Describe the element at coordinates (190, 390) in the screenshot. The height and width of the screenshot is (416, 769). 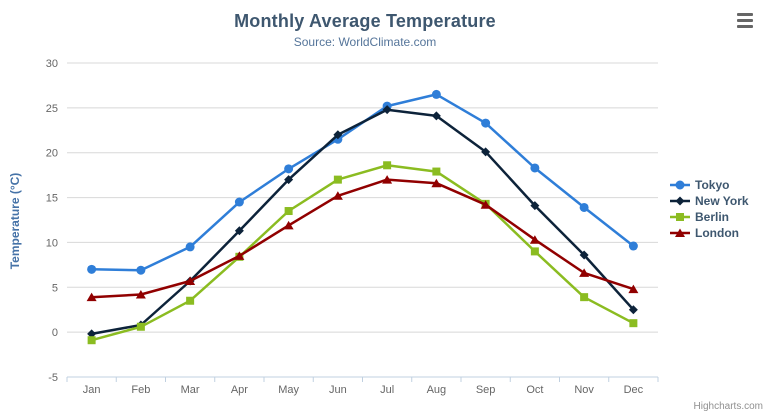
I see `x-axis-label: Mar` at that location.